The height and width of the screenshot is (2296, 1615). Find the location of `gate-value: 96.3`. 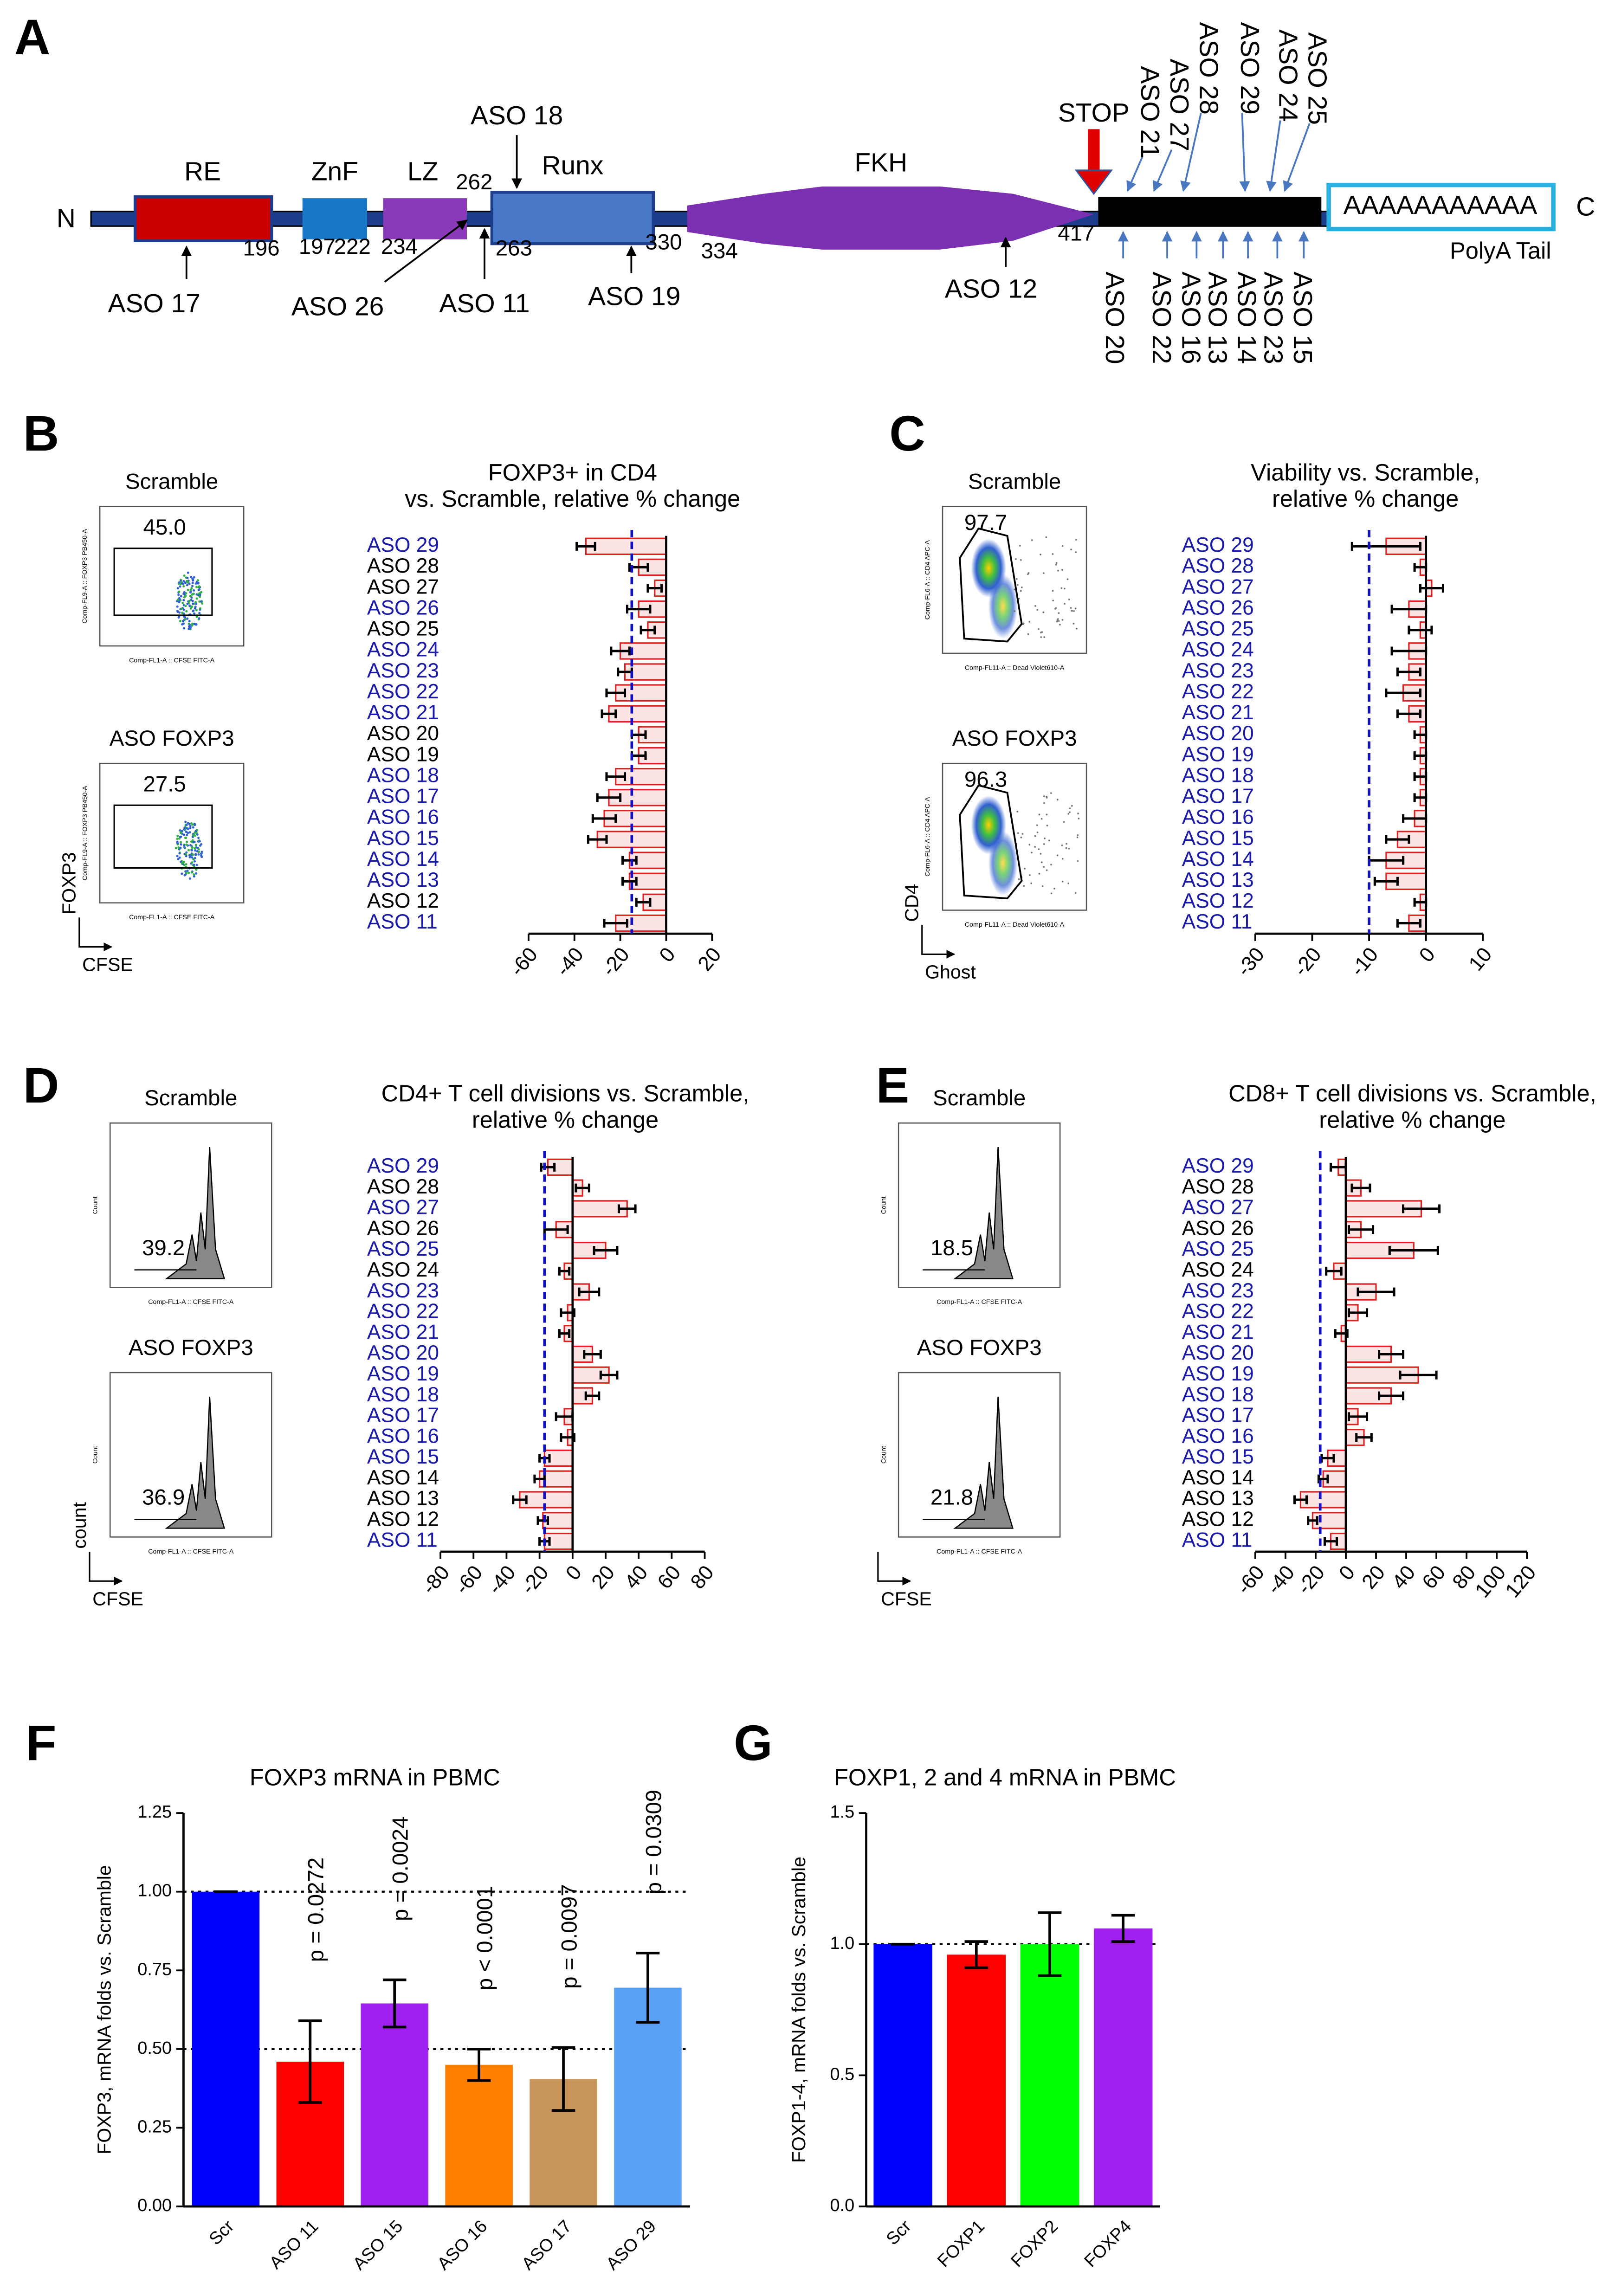

gate-value: 96.3 is located at coordinates (985, 779).